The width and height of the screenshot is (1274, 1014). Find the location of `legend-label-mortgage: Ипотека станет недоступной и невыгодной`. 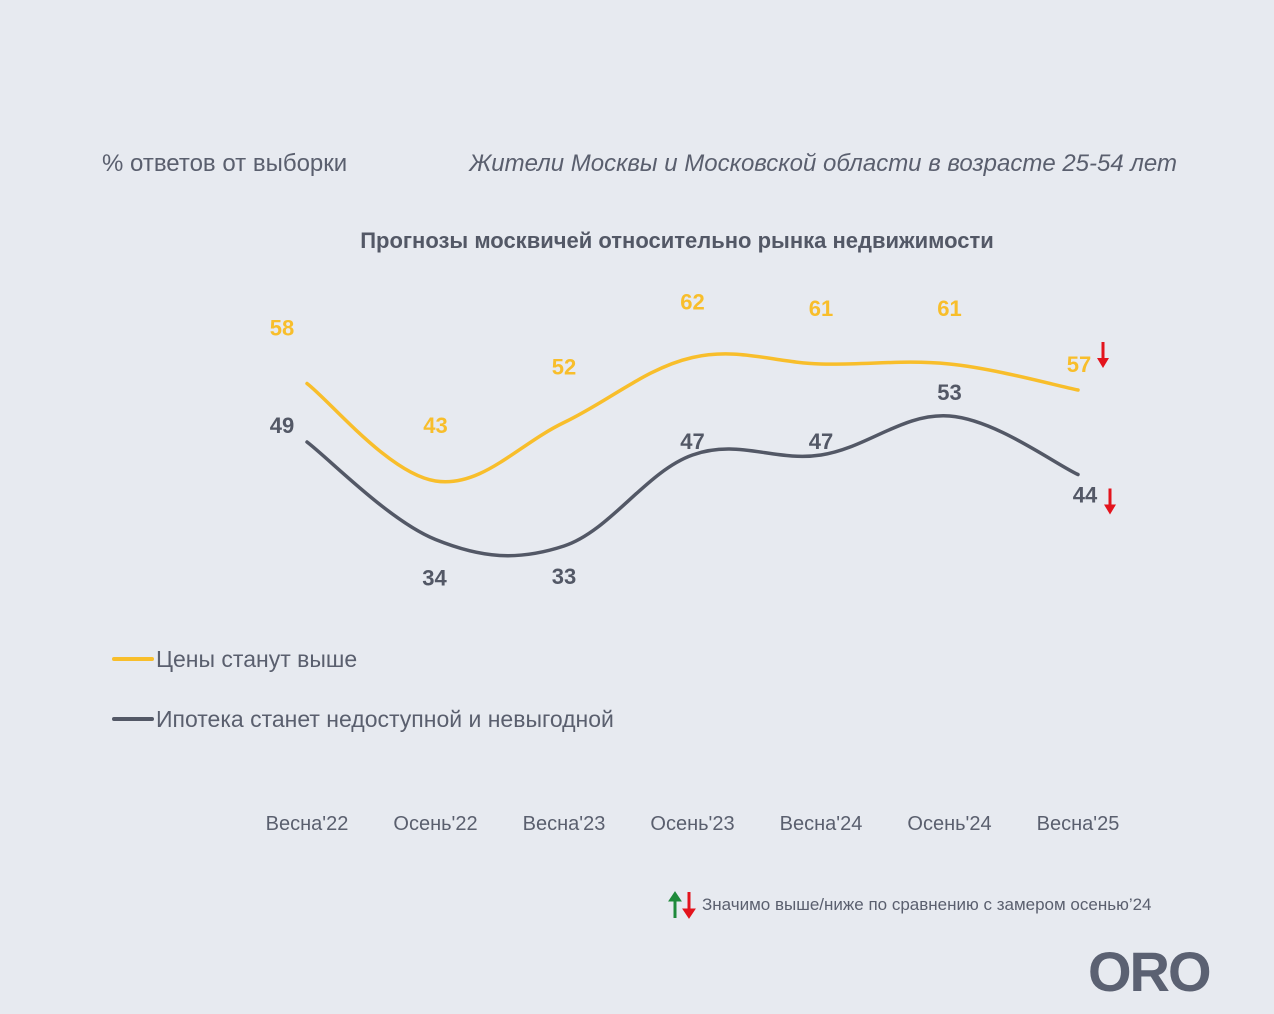

legend-label-mortgage: Ипотека станет недоступной и невыгодной is located at coordinates (385, 718).